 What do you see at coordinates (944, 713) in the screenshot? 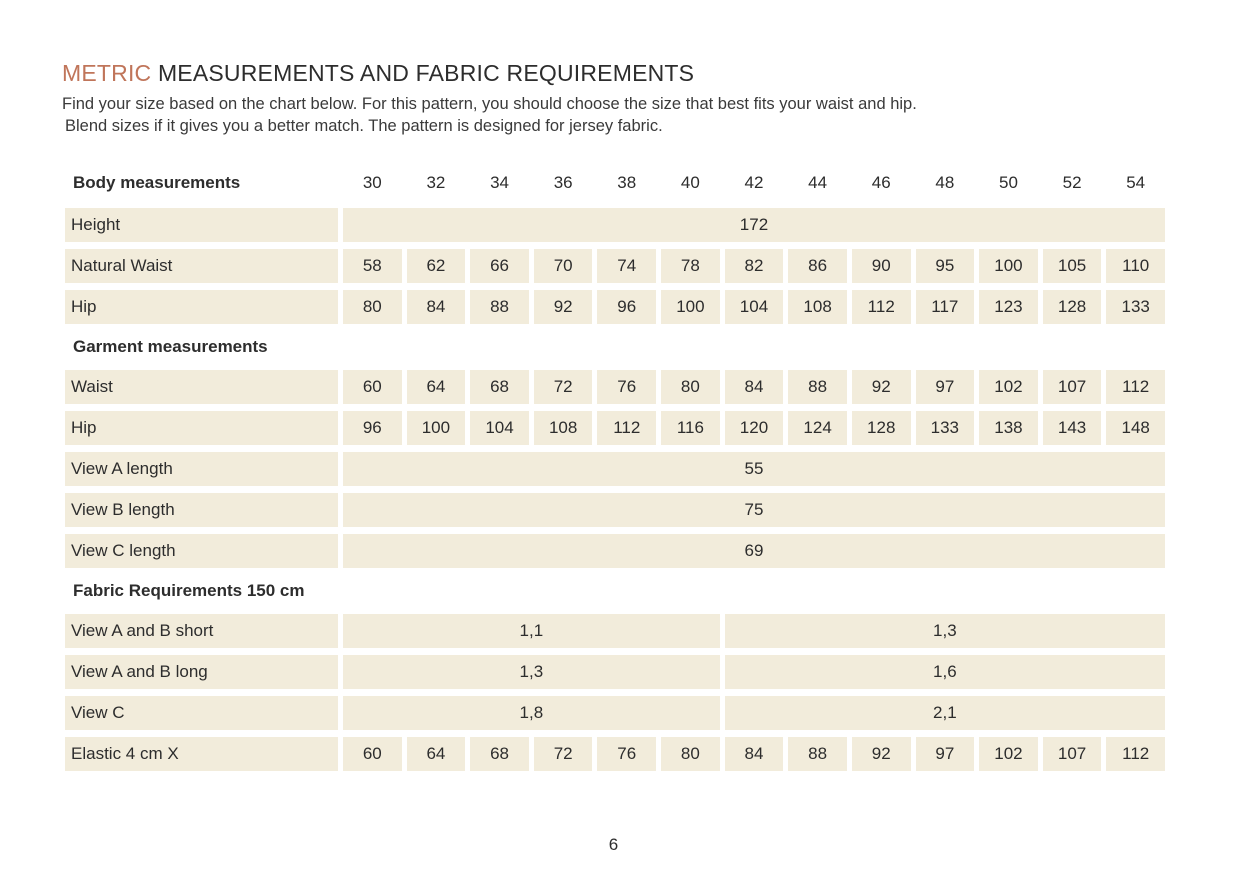
I see `fabric-right-value: 2,1` at bounding box center [944, 713].